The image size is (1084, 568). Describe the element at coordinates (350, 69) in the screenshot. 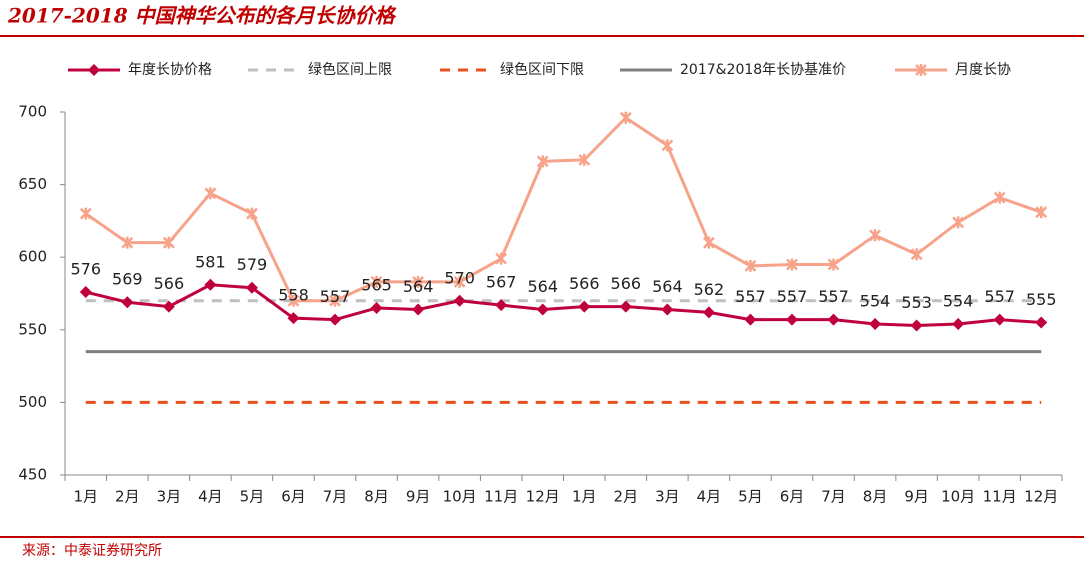

I see `legend-label: 绿色区间上限` at that location.